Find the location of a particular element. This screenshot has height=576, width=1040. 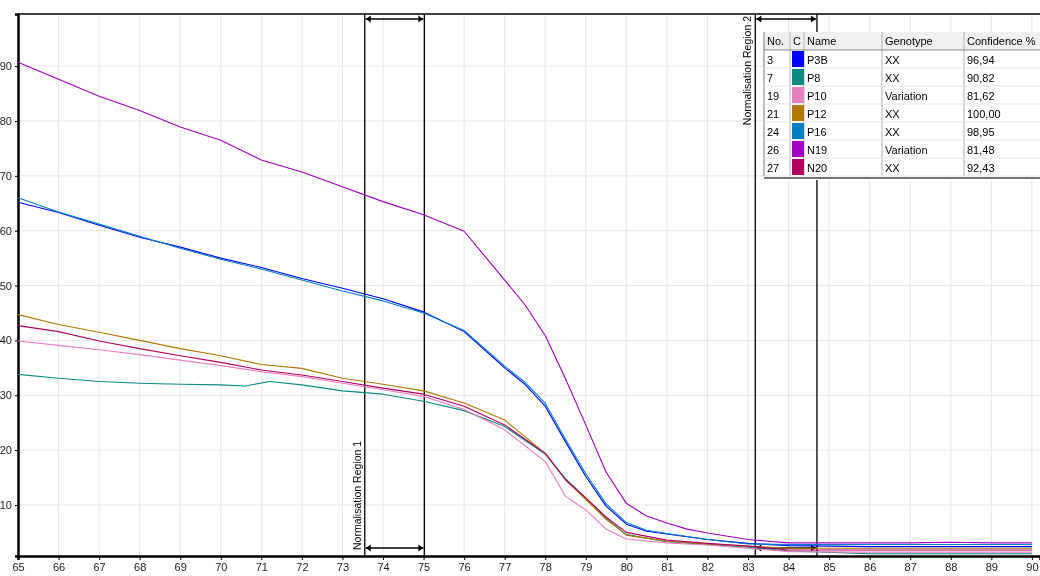

legend-label: P12 is located at coordinates (817, 114).